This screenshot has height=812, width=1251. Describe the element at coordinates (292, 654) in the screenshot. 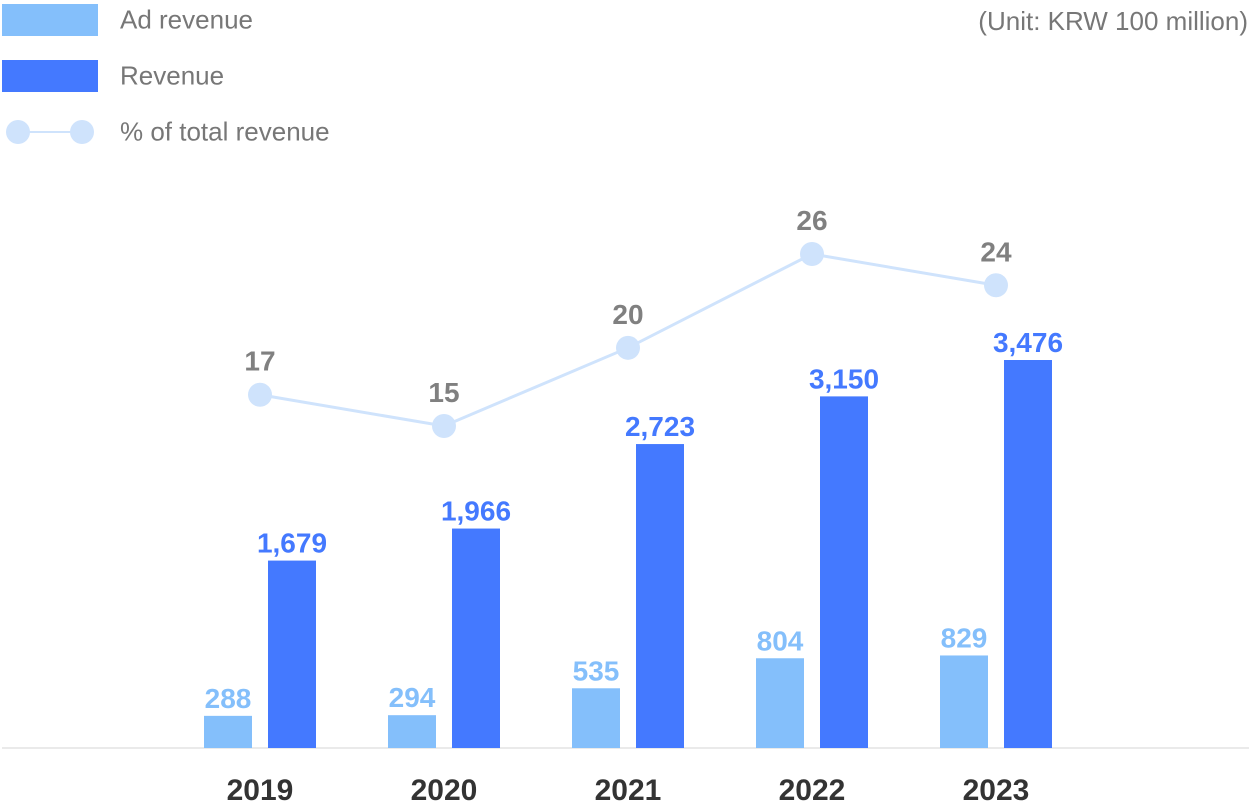

I see `bar-revenue-2019` at that location.